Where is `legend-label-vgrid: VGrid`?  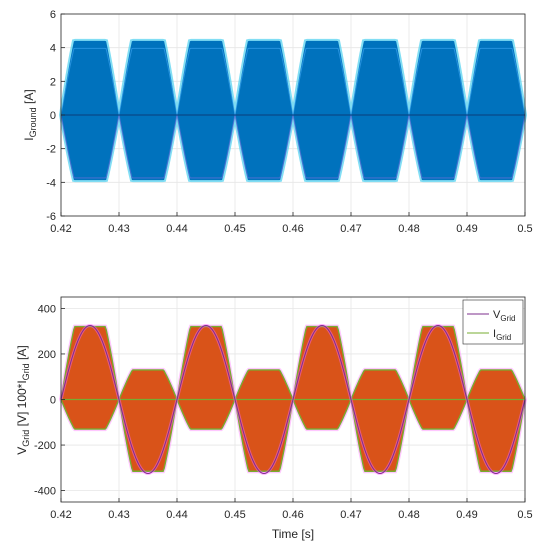
legend-label-vgrid: VGrid is located at coordinates (504, 316).